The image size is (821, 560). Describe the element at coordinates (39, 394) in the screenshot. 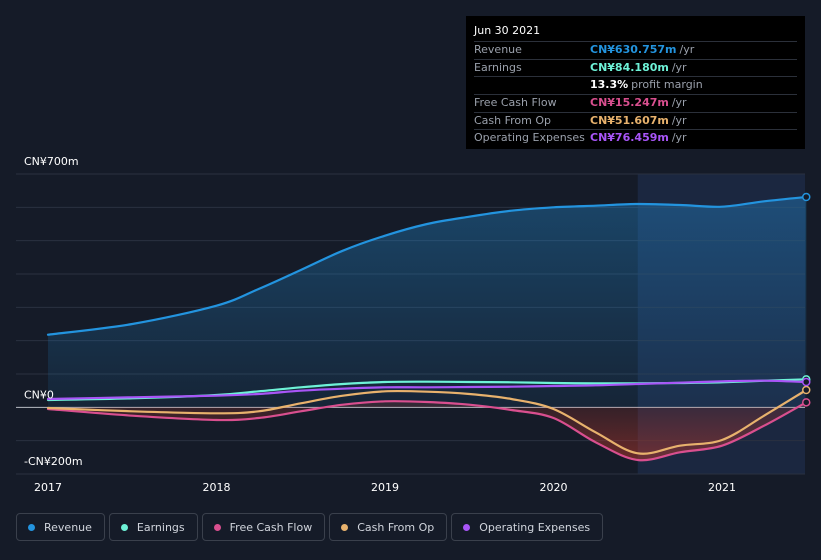

I see `y-tick-label: CN¥0` at that location.